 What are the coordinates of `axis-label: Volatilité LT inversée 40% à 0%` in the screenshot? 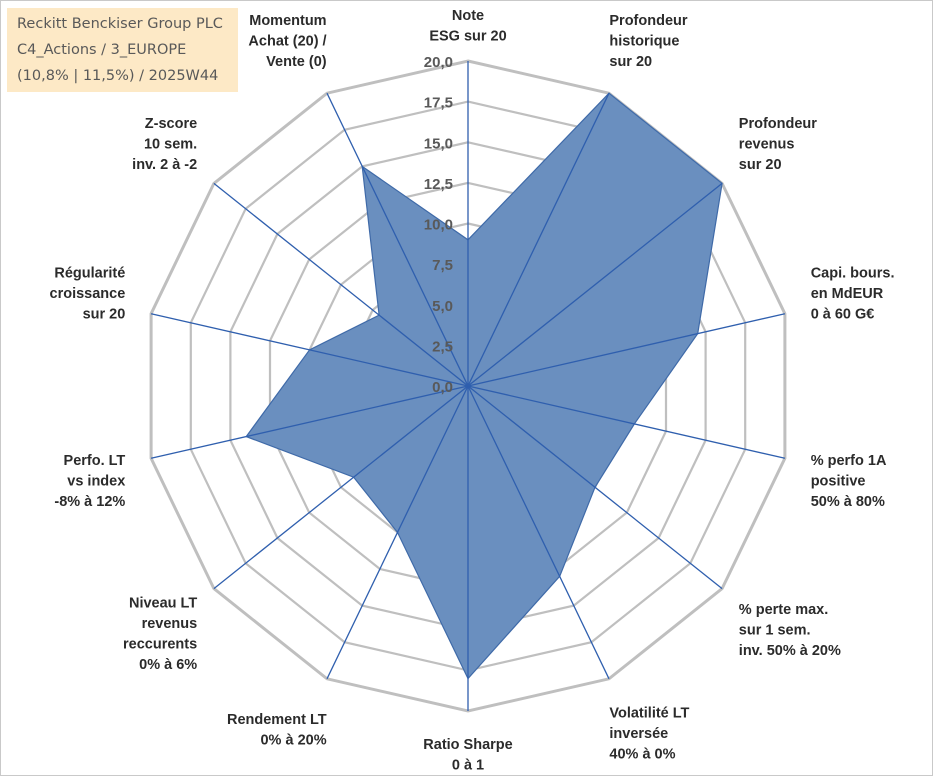 It's located at (649, 734).